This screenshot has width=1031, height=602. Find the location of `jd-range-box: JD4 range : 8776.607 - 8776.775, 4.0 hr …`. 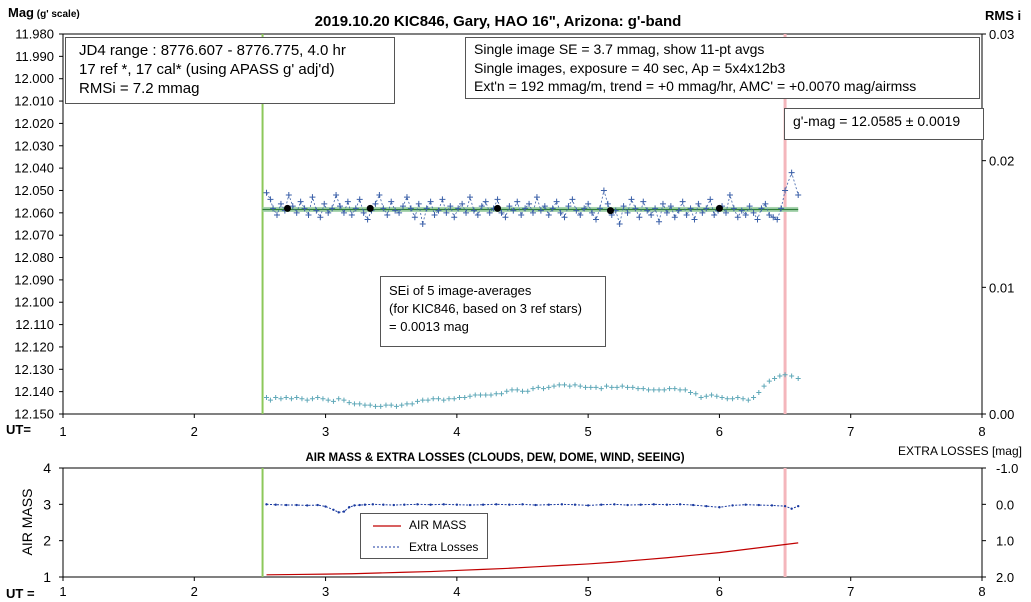

jd-range-box: JD4 range : 8776.607 - 8776.775, 4.0 hr … is located at coordinates (230, 70).